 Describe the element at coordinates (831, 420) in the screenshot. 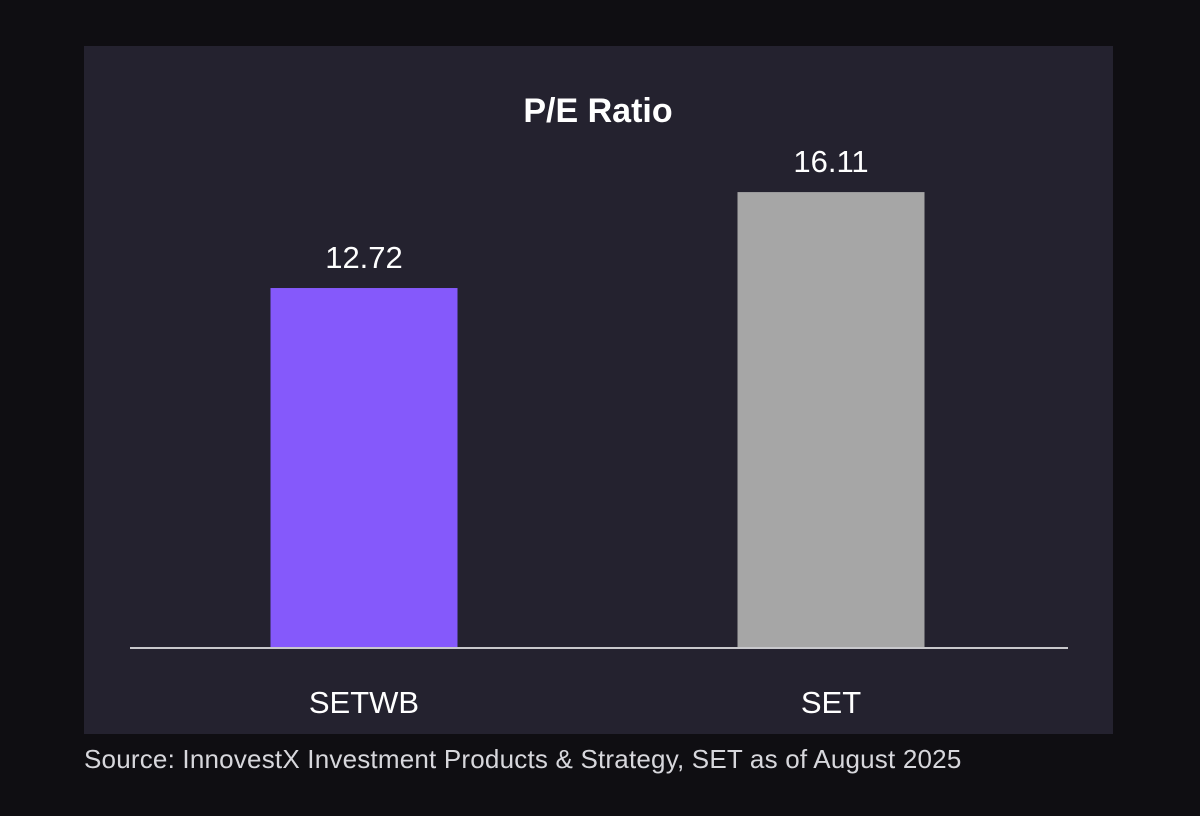

I see `bar-set` at that location.